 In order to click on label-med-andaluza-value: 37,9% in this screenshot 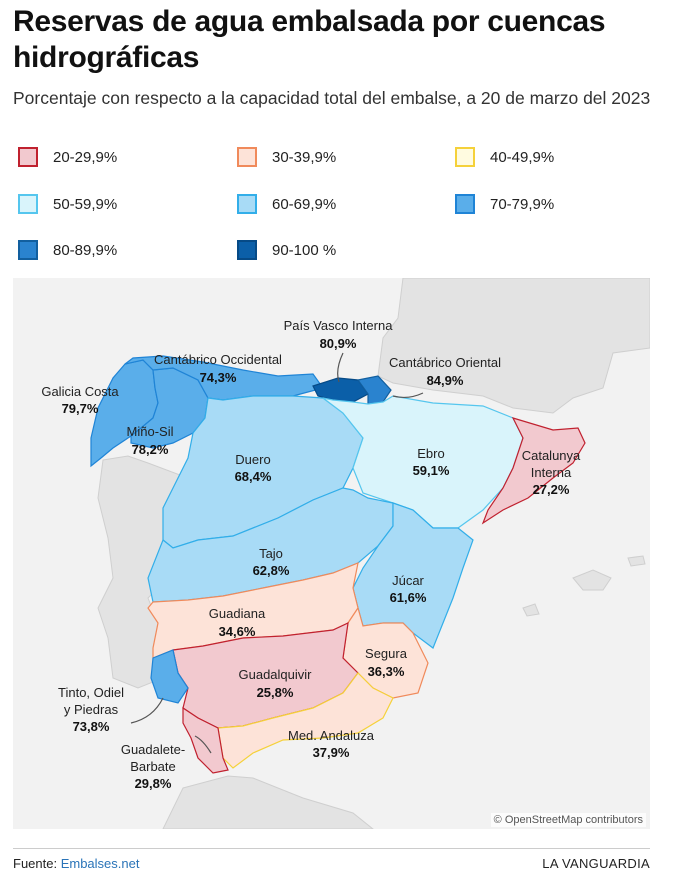, I will do `click(331, 752)`.